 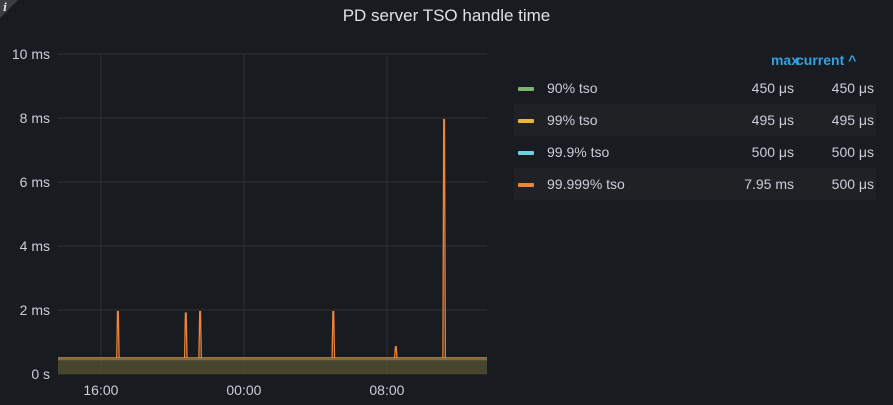 I want to click on legend-max-value: 450 μs, so click(x=772, y=88).